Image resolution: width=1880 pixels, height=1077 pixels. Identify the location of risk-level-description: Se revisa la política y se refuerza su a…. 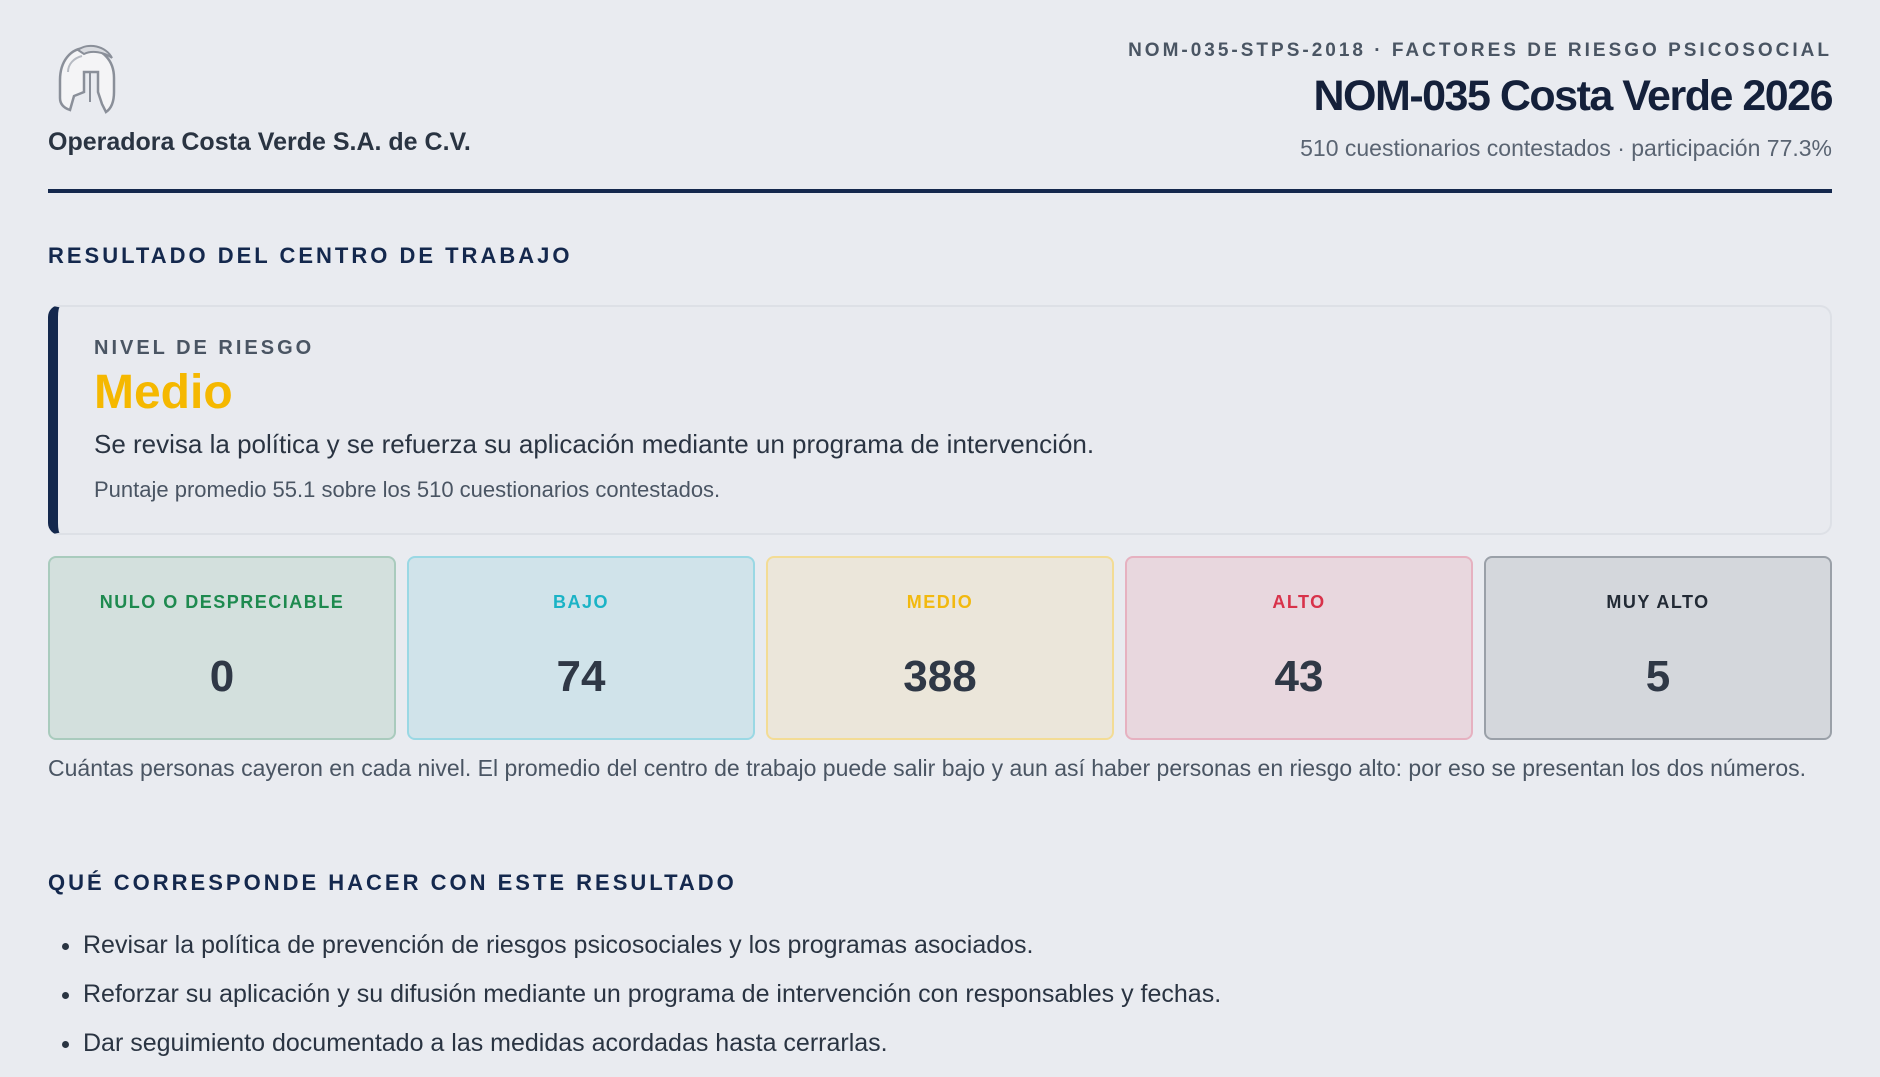
(594, 444).